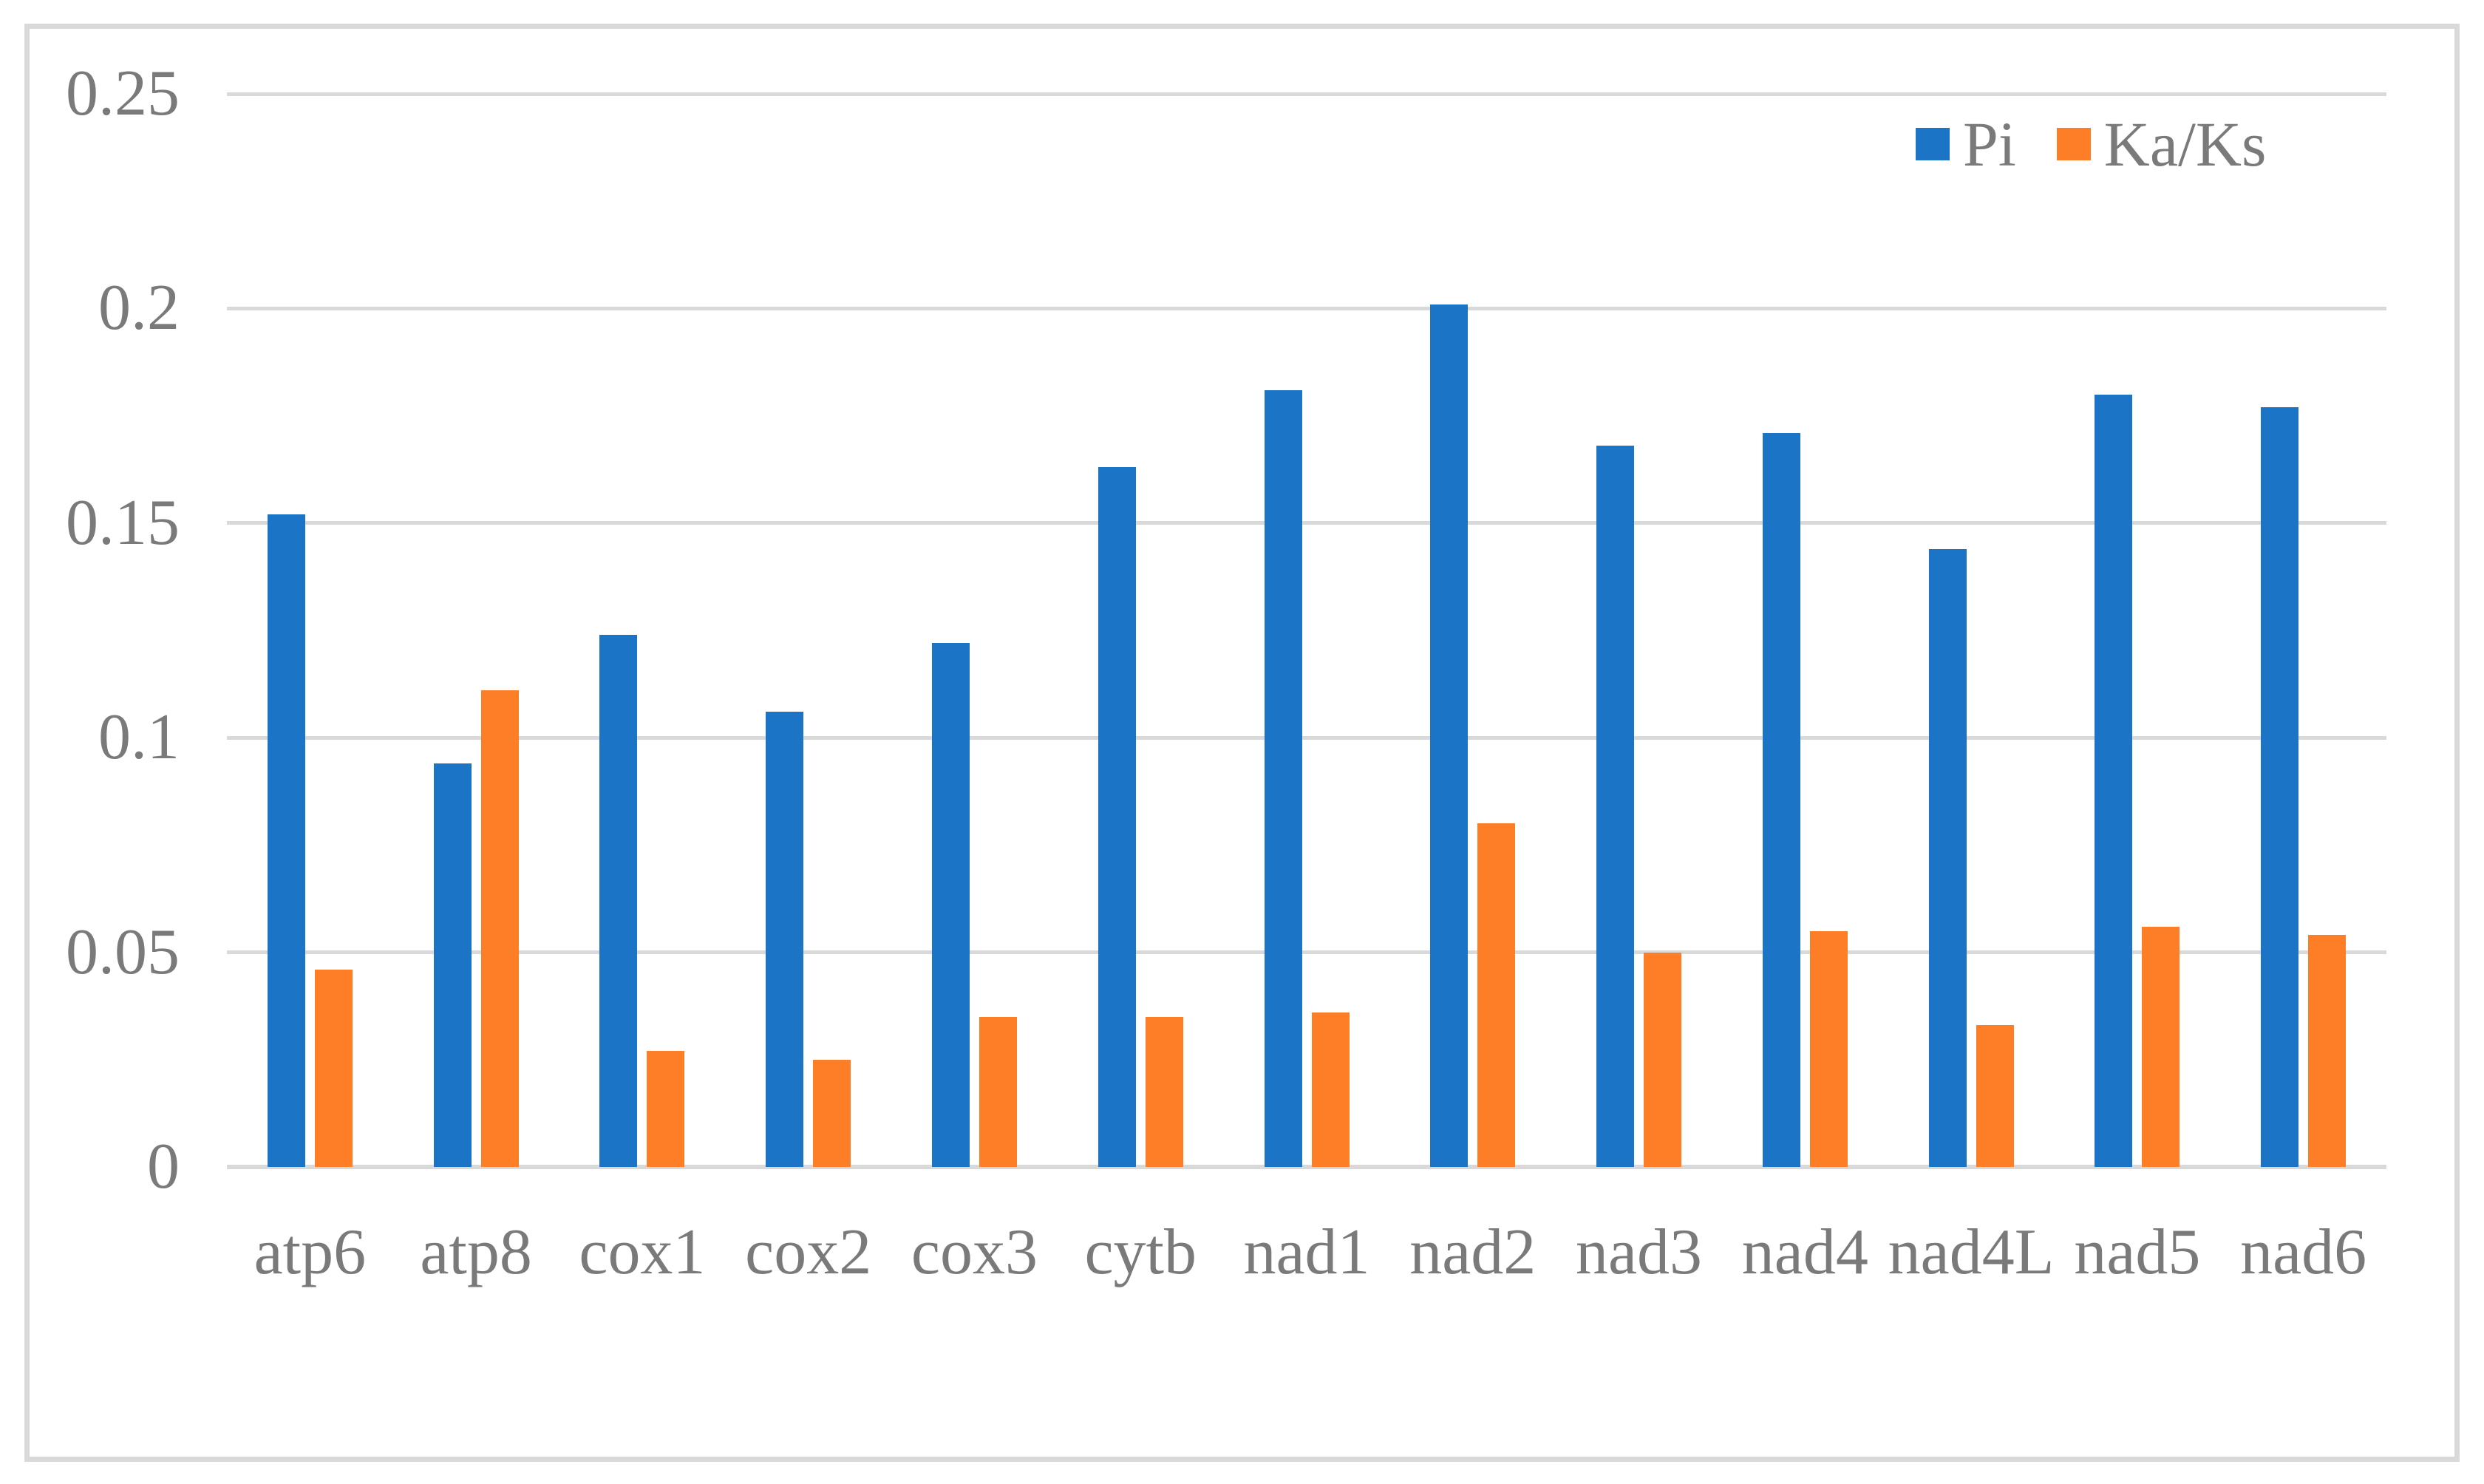 Image resolution: width=2484 pixels, height=1484 pixels. Describe the element at coordinates (139, 308) in the screenshot. I see `y-tick-label-0_2: 0.2` at that location.